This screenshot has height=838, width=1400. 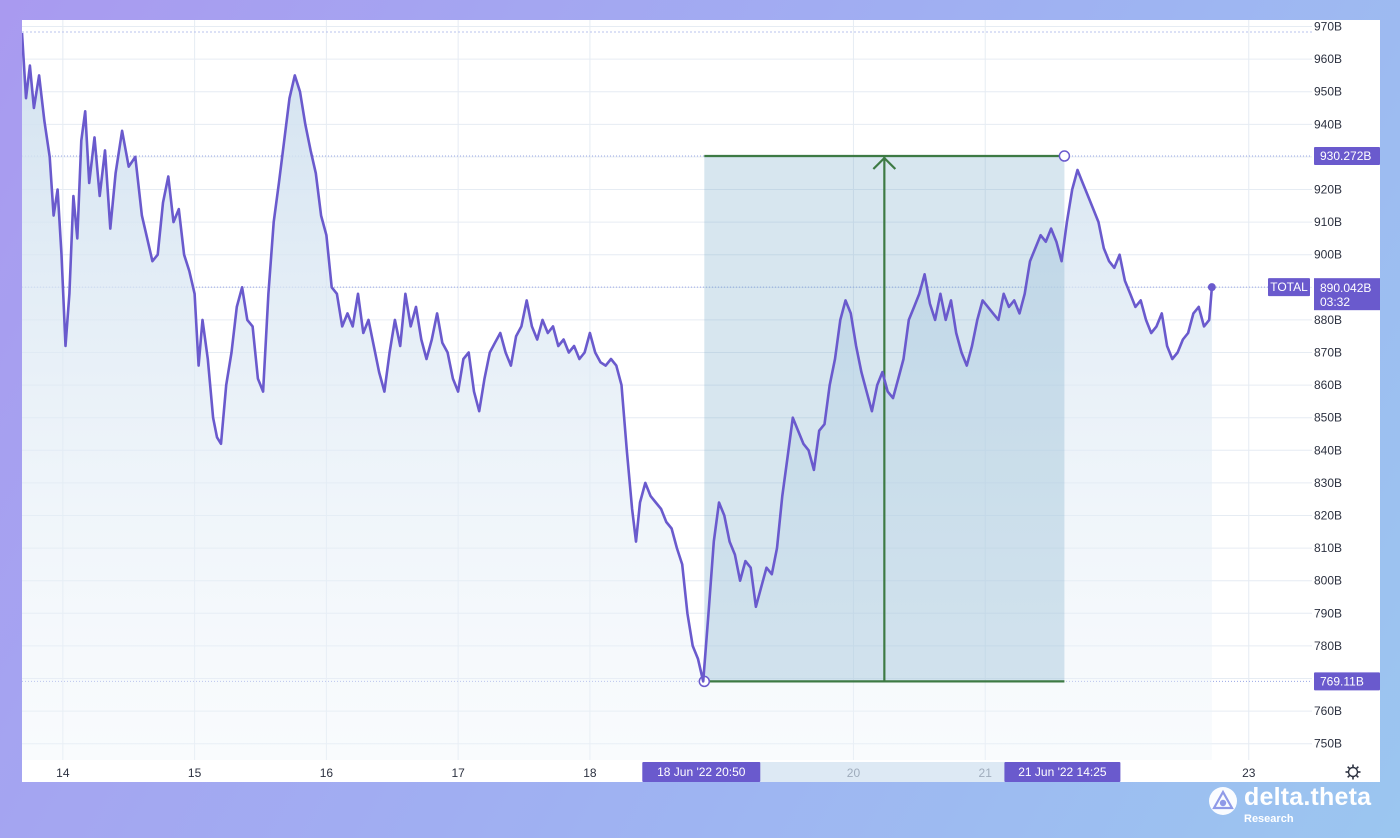 What do you see at coordinates (1328, 255) in the screenshot?
I see `y-tick-label: 900B` at bounding box center [1328, 255].